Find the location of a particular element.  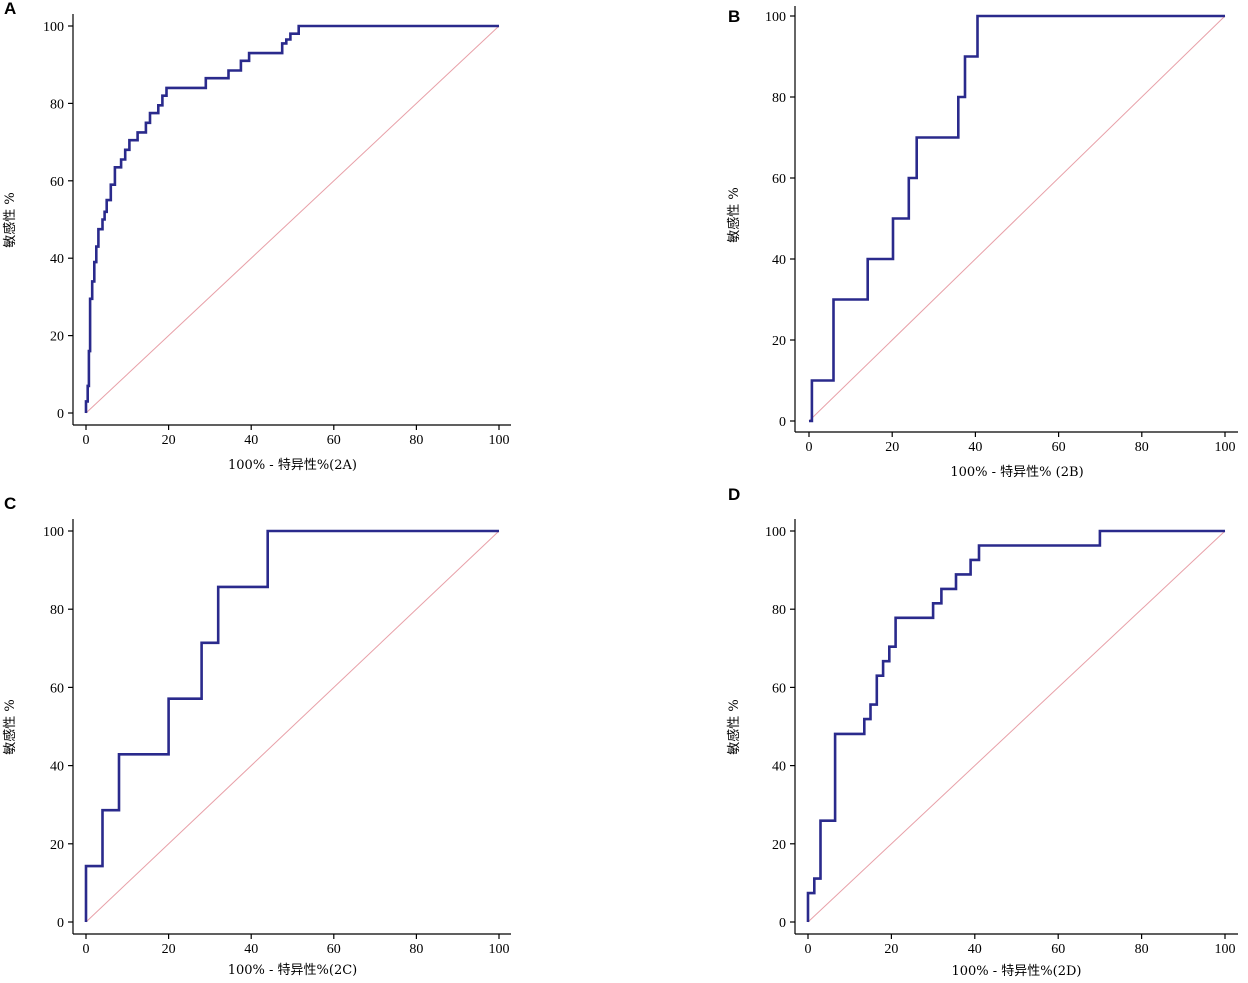

panel-letter: A is located at coordinates (10, 9).